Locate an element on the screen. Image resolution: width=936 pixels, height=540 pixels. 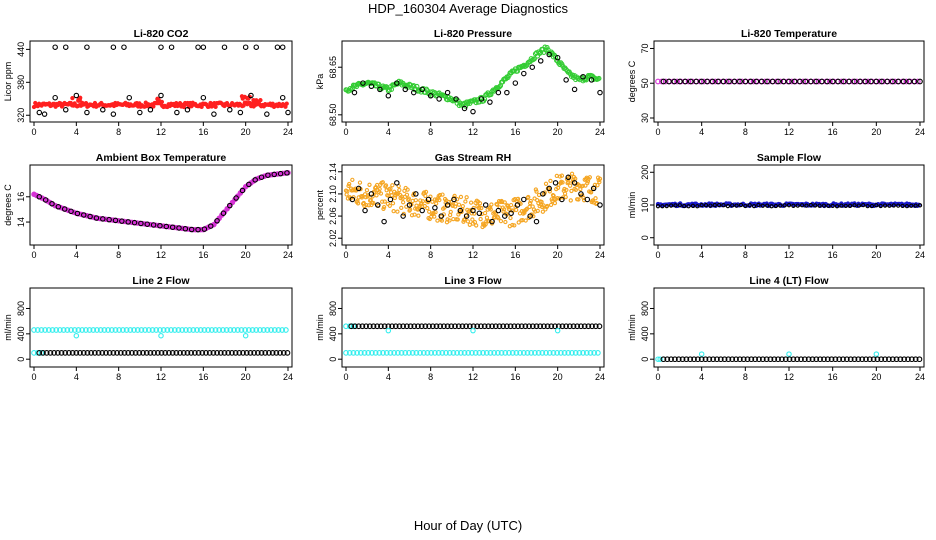
y-tick-label: 0 is located at coordinates (645, 237).